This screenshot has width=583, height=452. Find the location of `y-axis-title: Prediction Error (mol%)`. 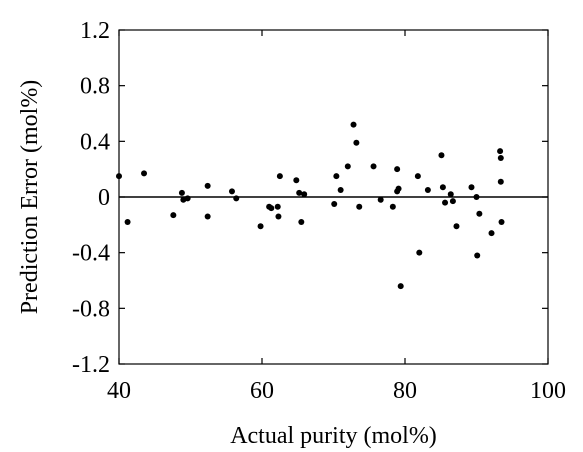

y-axis-title: Prediction Error (mol%) is located at coordinates (30, 197).